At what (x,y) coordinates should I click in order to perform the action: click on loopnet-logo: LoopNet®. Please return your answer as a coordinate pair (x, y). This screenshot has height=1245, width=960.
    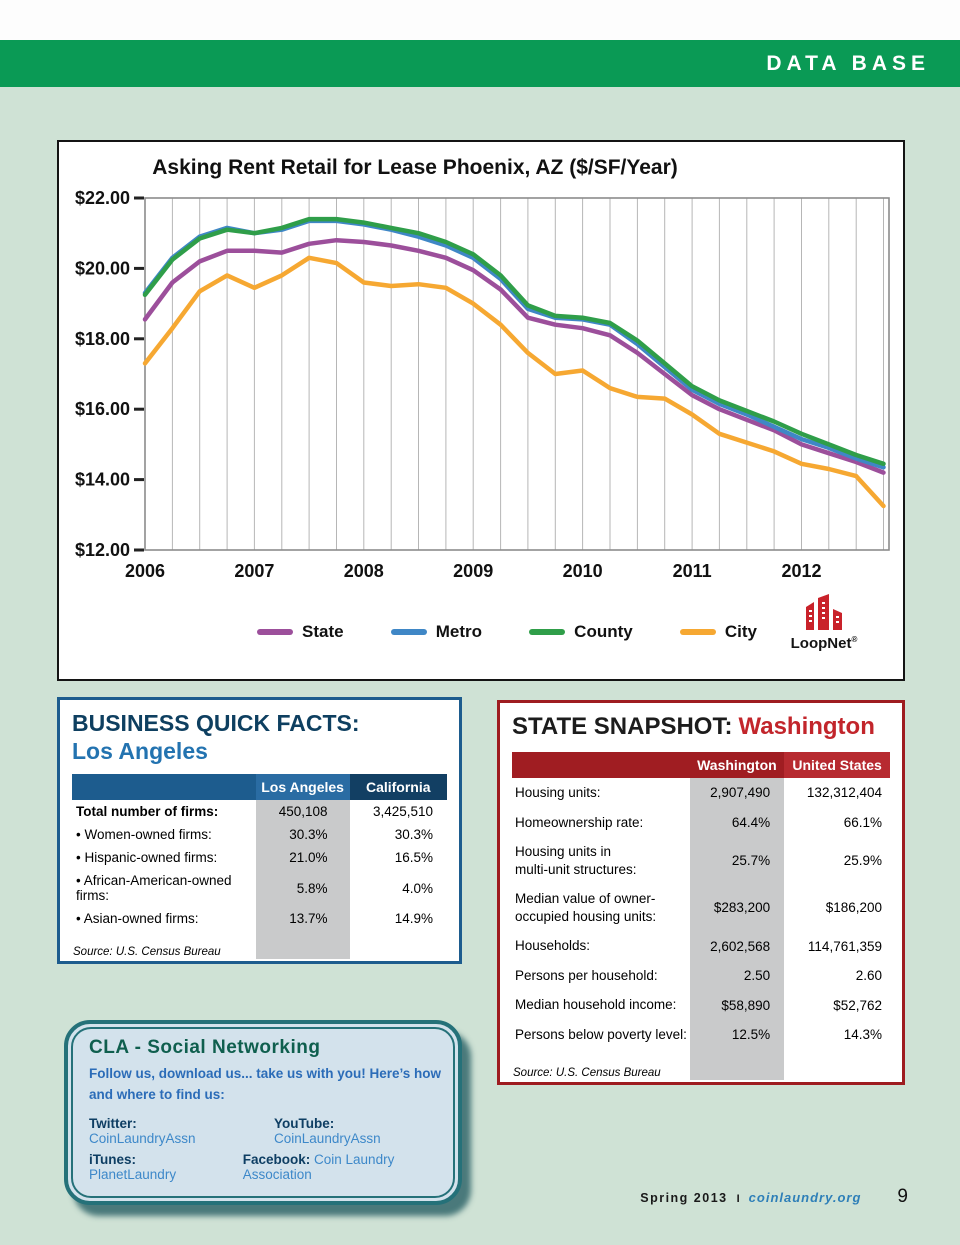
    Looking at the image, I should click on (824, 621).